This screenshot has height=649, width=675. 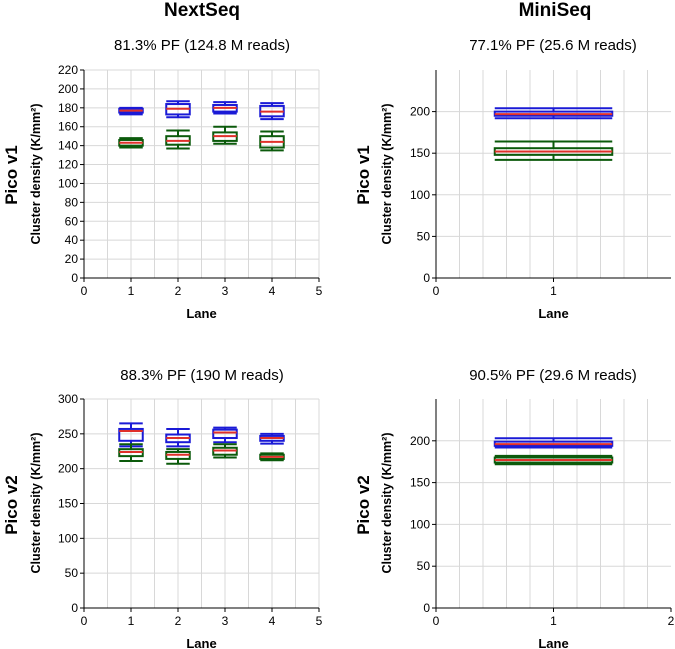 I want to click on y-tick-label: 20, so click(x=72, y=259).